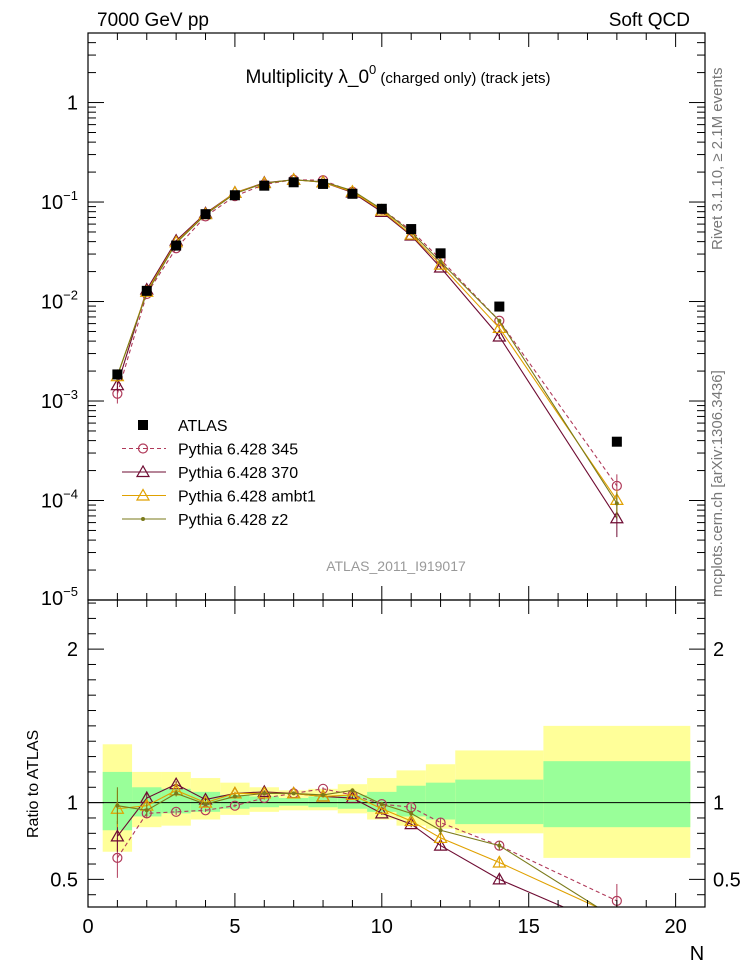  What do you see at coordinates (463, 78) in the screenshot?
I see `title-suffix: (charged only) (track jets)` at bounding box center [463, 78].